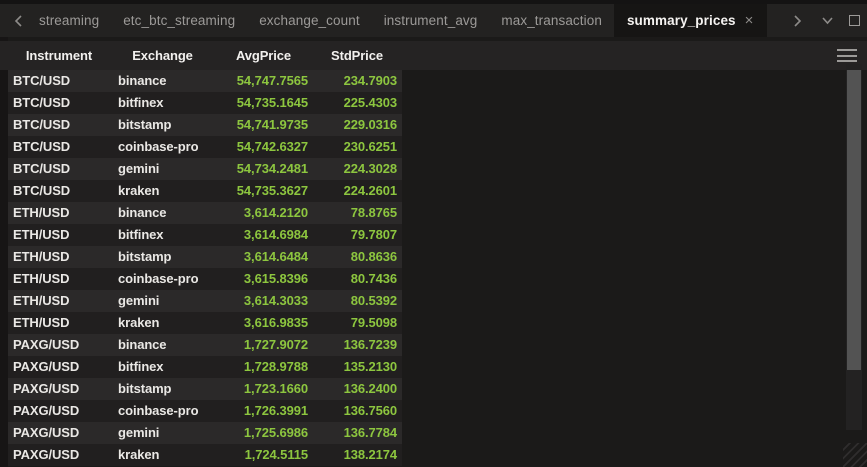 This screenshot has height=467, width=867. Describe the element at coordinates (205, 345) in the screenshot. I see `table-row: PAXG/USD binance 1,727.9072 136.7239` at that location.